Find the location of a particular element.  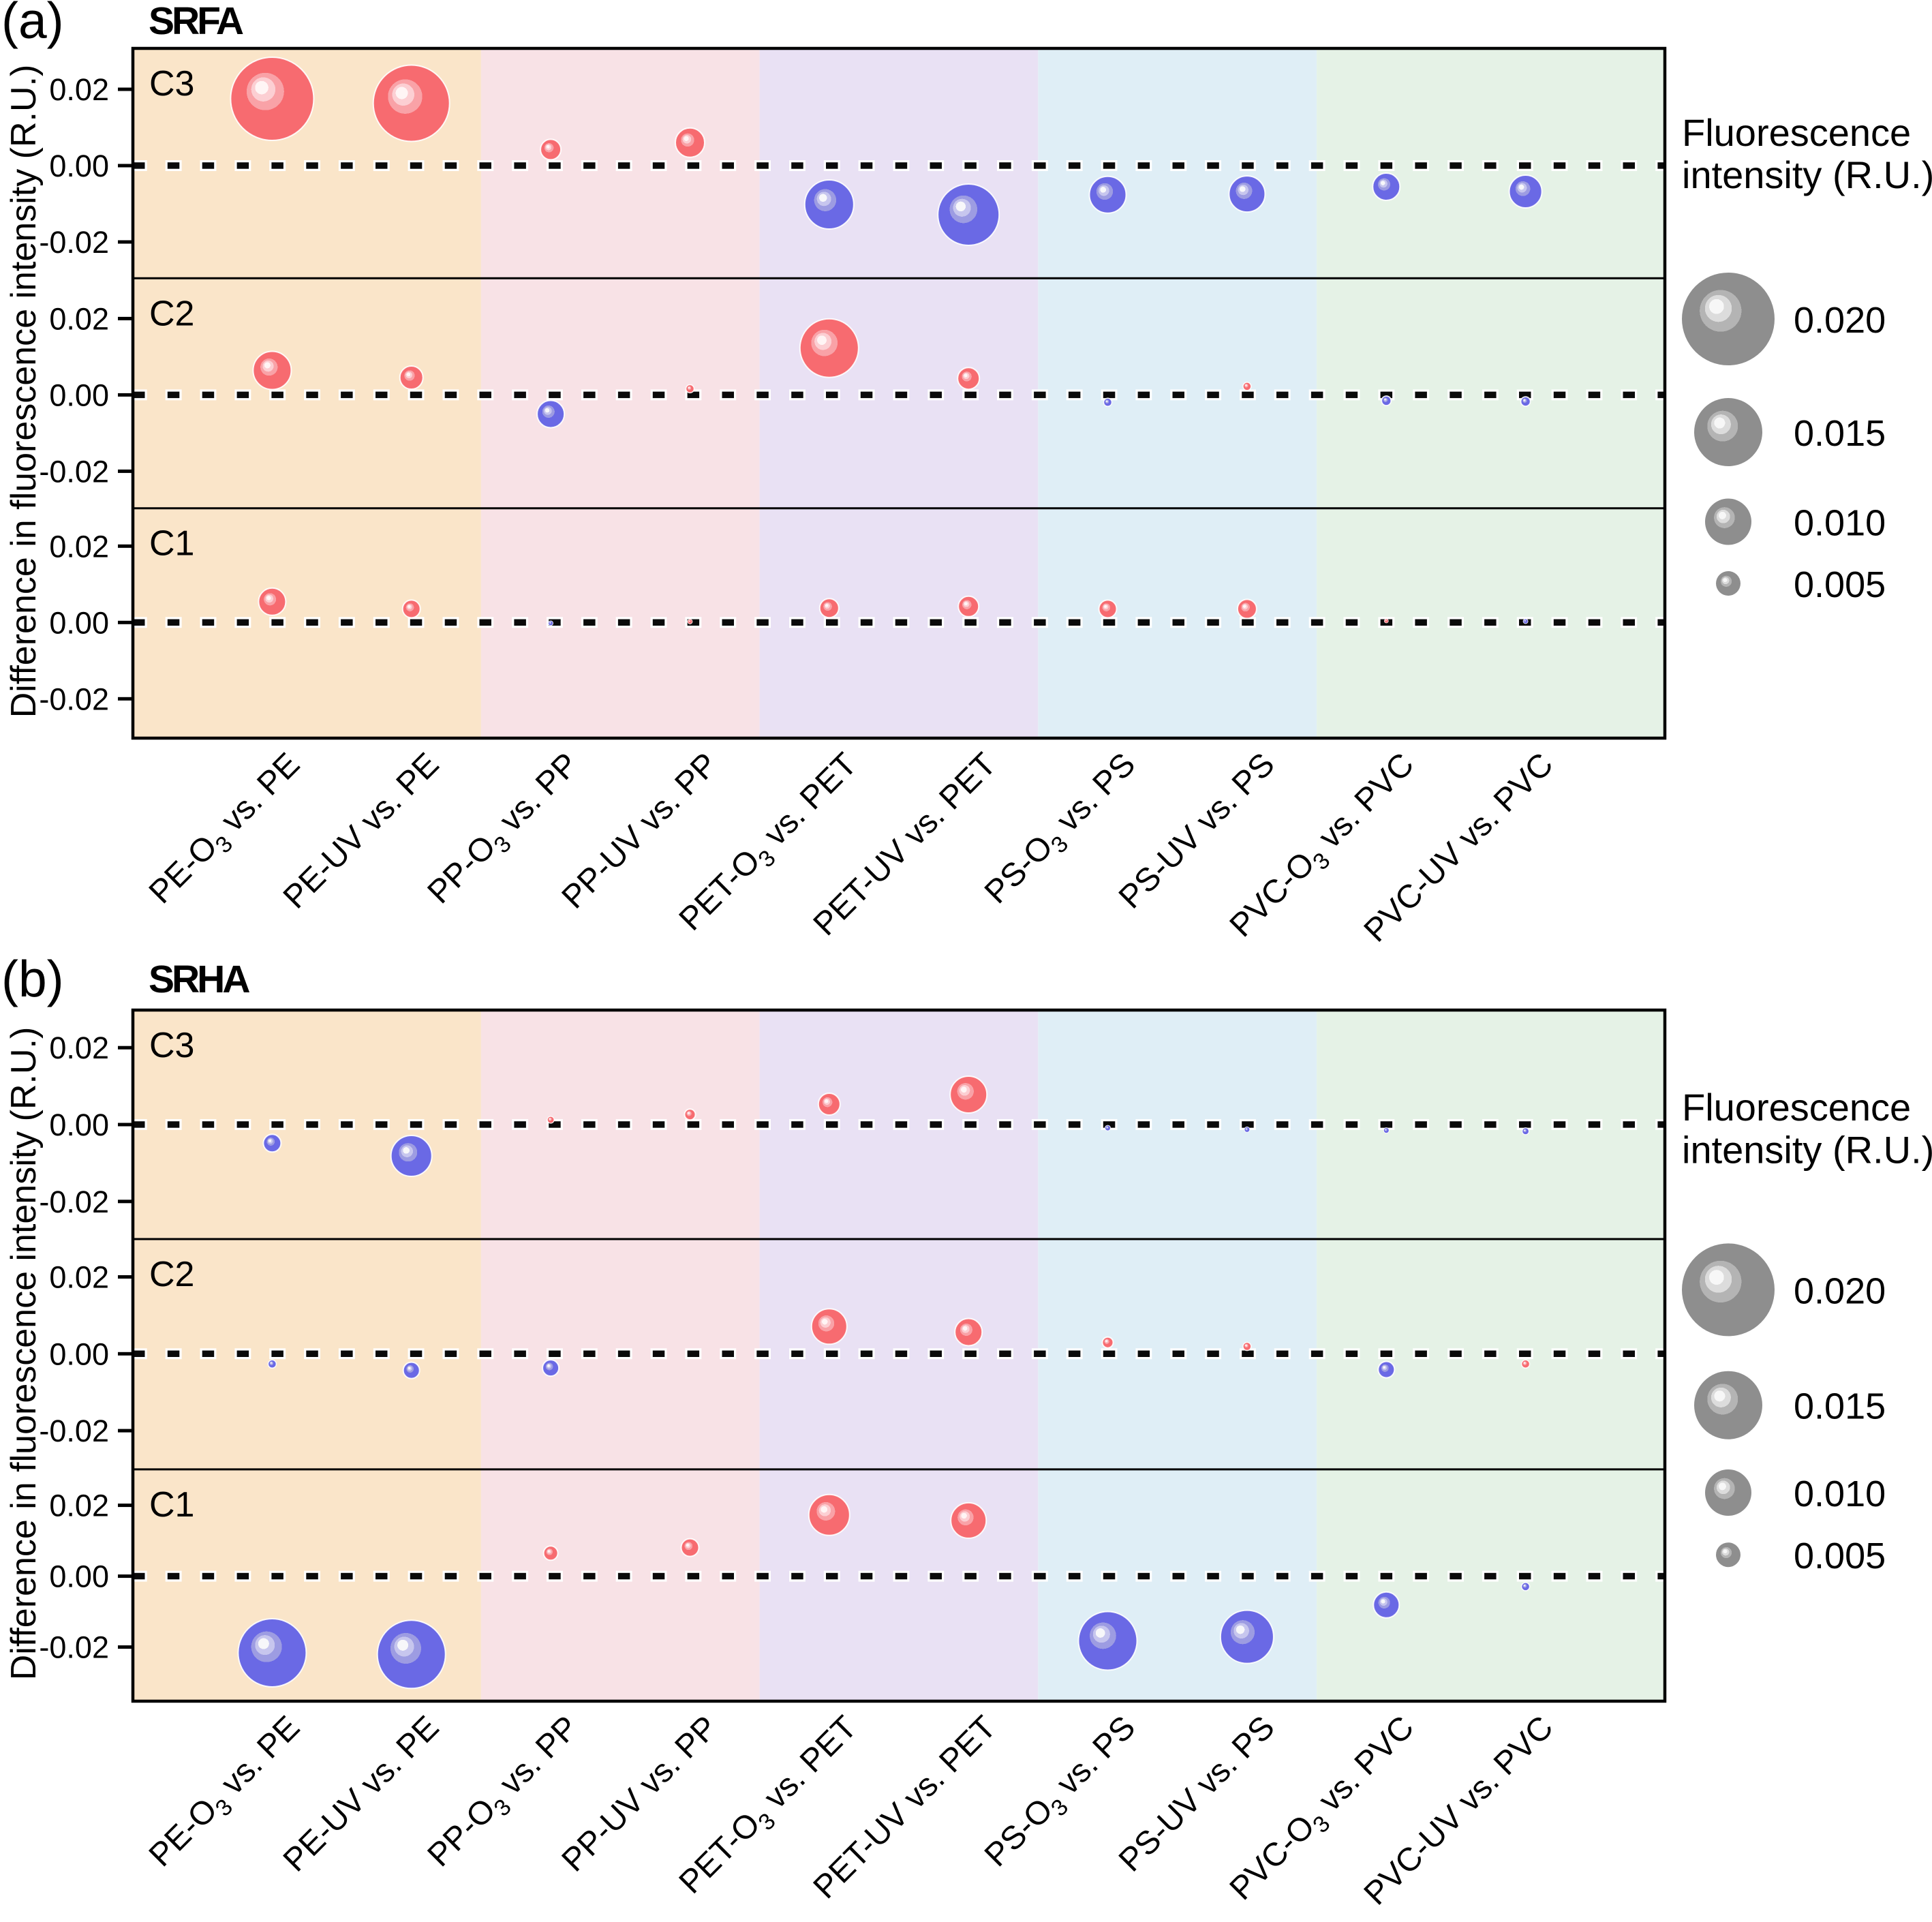

svg-text: SRFA is located at coordinates (196, 21).